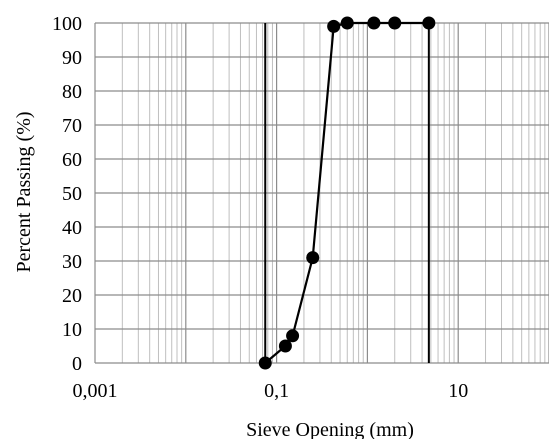 Image resolution: width=549 pixels, height=439 pixels. I want to click on y-tick-label: 60, so click(72, 160).